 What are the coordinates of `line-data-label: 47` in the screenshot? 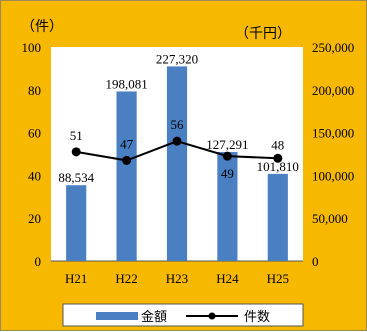 It's located at (127, 143).